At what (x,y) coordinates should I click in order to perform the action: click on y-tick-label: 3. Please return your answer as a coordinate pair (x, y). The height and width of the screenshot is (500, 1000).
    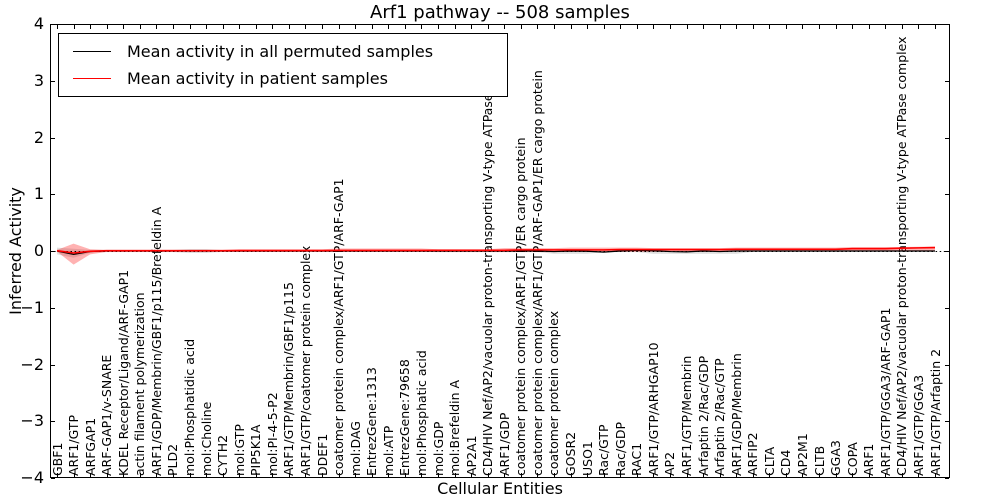
    Looking at the image, I should click on (38, 80).